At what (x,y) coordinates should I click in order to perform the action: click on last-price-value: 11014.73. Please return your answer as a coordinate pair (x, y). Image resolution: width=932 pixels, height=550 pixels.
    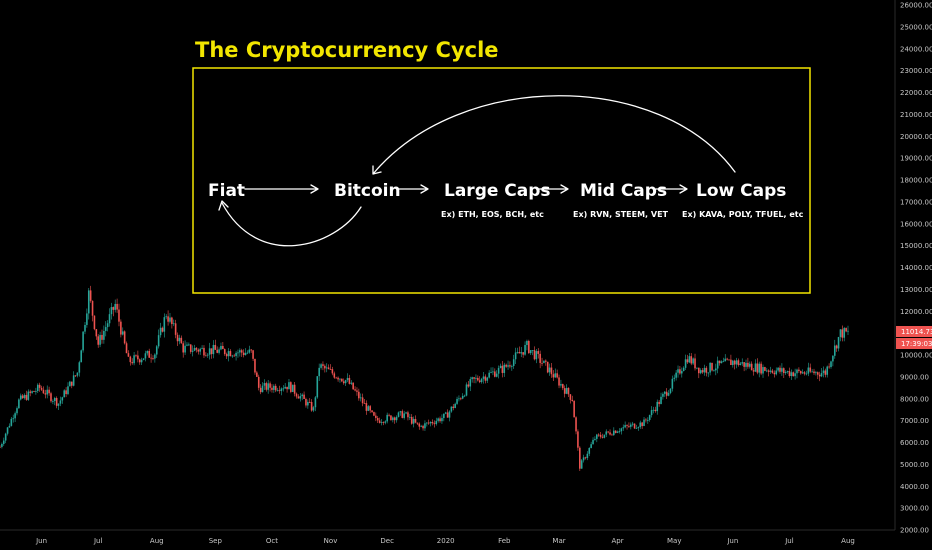
    Looking at the image, I should click on (916, 332).